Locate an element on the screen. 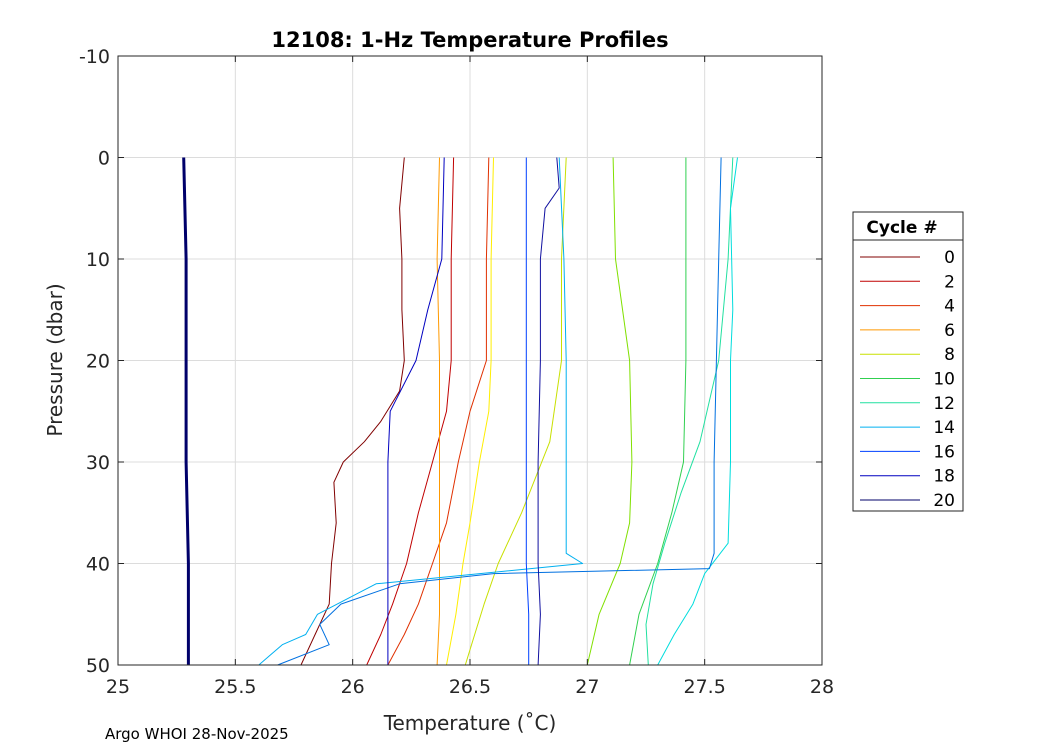 The width and height of the screenshot is (1050, 750). legend: Cycle # 0 2 4 6 8 10 12 14 16 18 20 is located at coordinates (908, 361).